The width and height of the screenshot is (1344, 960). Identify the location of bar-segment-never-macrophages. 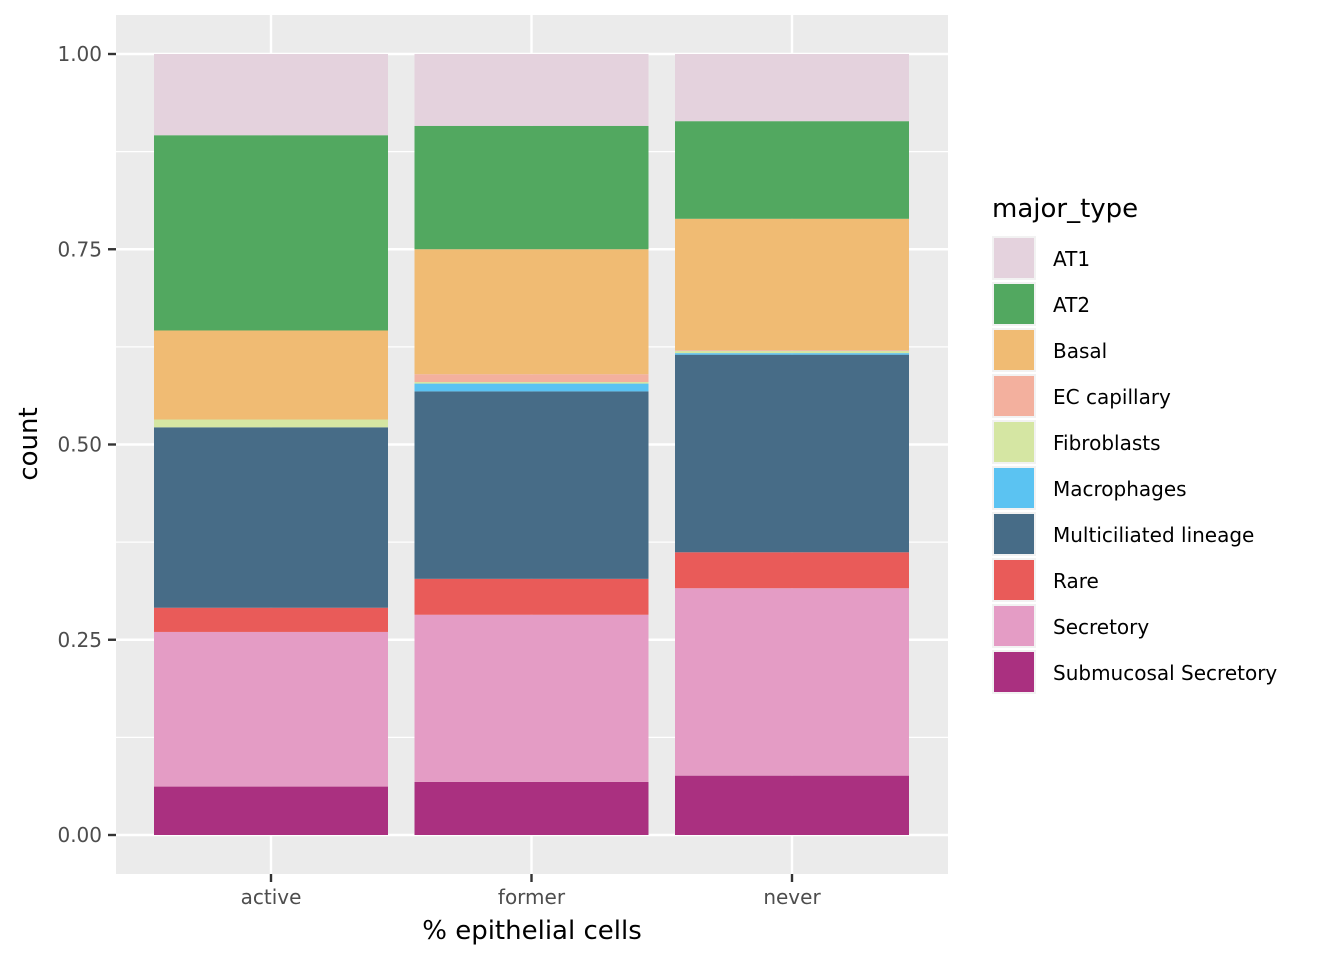
(792, 354).